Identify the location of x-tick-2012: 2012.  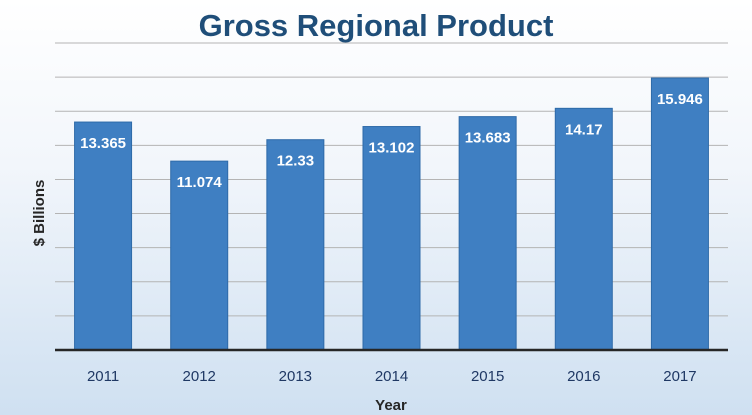
(199, 376).